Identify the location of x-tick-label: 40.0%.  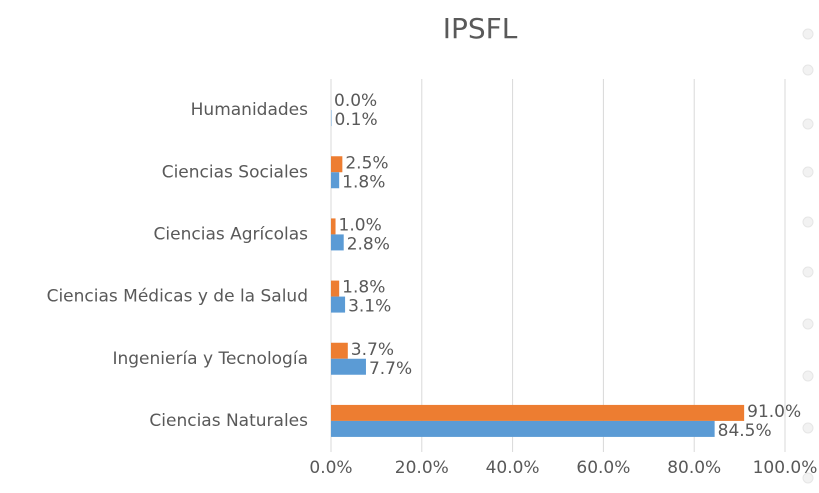
(513, 468).